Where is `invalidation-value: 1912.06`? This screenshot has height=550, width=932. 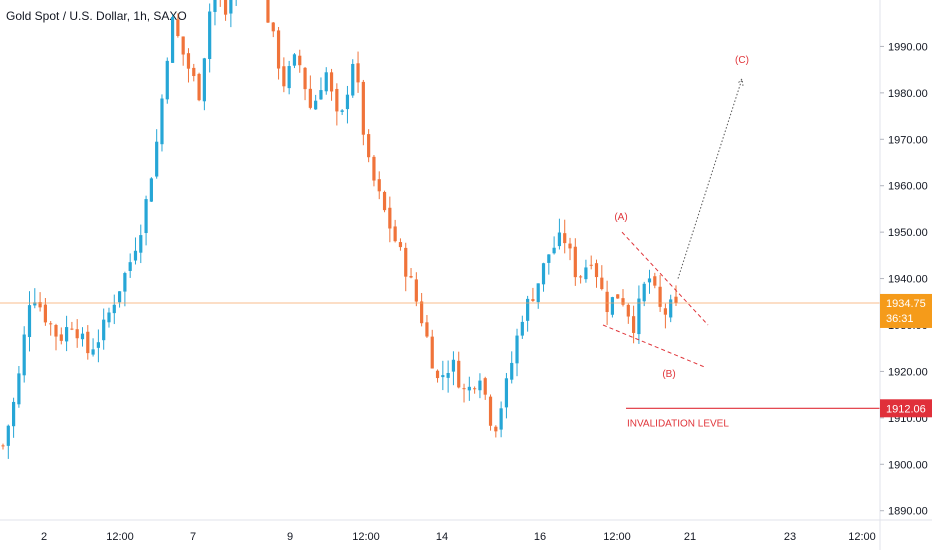
invalidation-value: 1912.06 is located at coordinates (906, 409).